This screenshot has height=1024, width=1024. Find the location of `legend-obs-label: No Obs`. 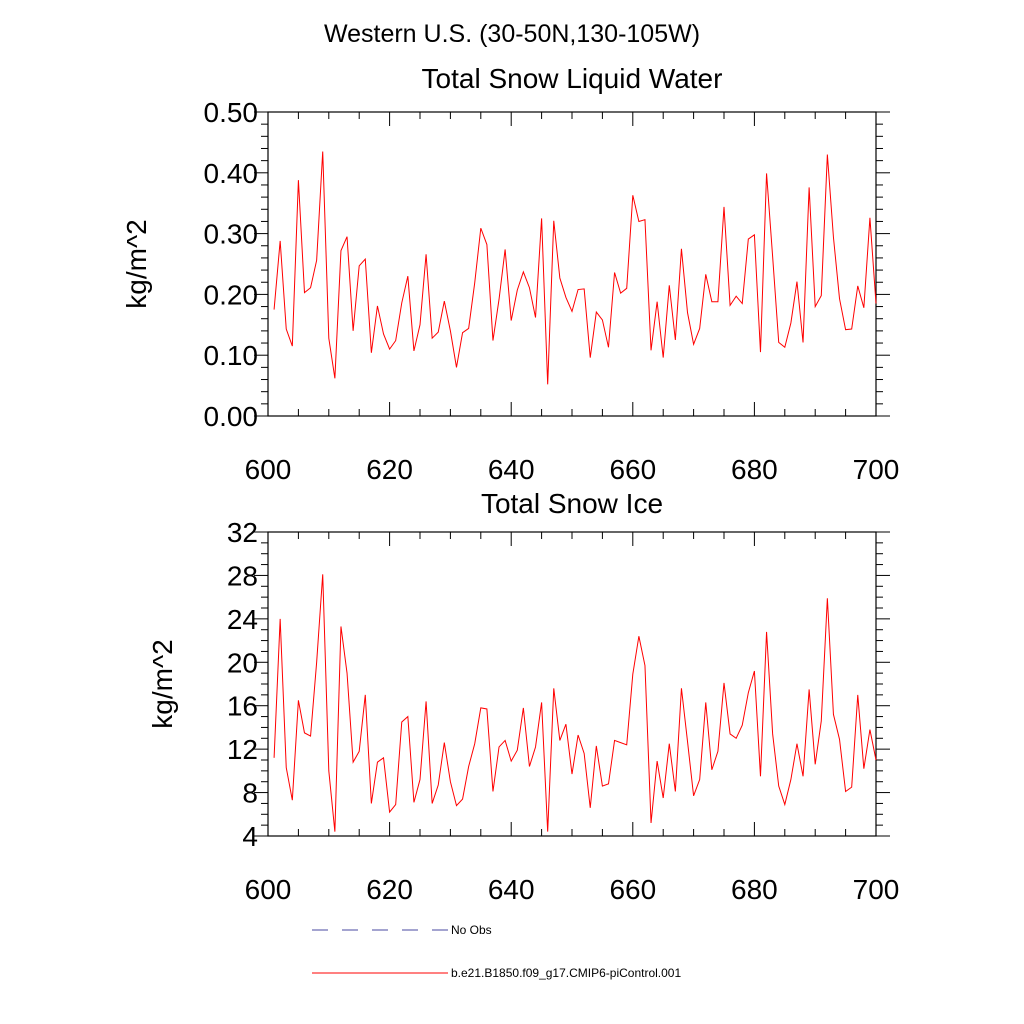

legend-obs-label: No Obs is located at coordinates (471, 930).